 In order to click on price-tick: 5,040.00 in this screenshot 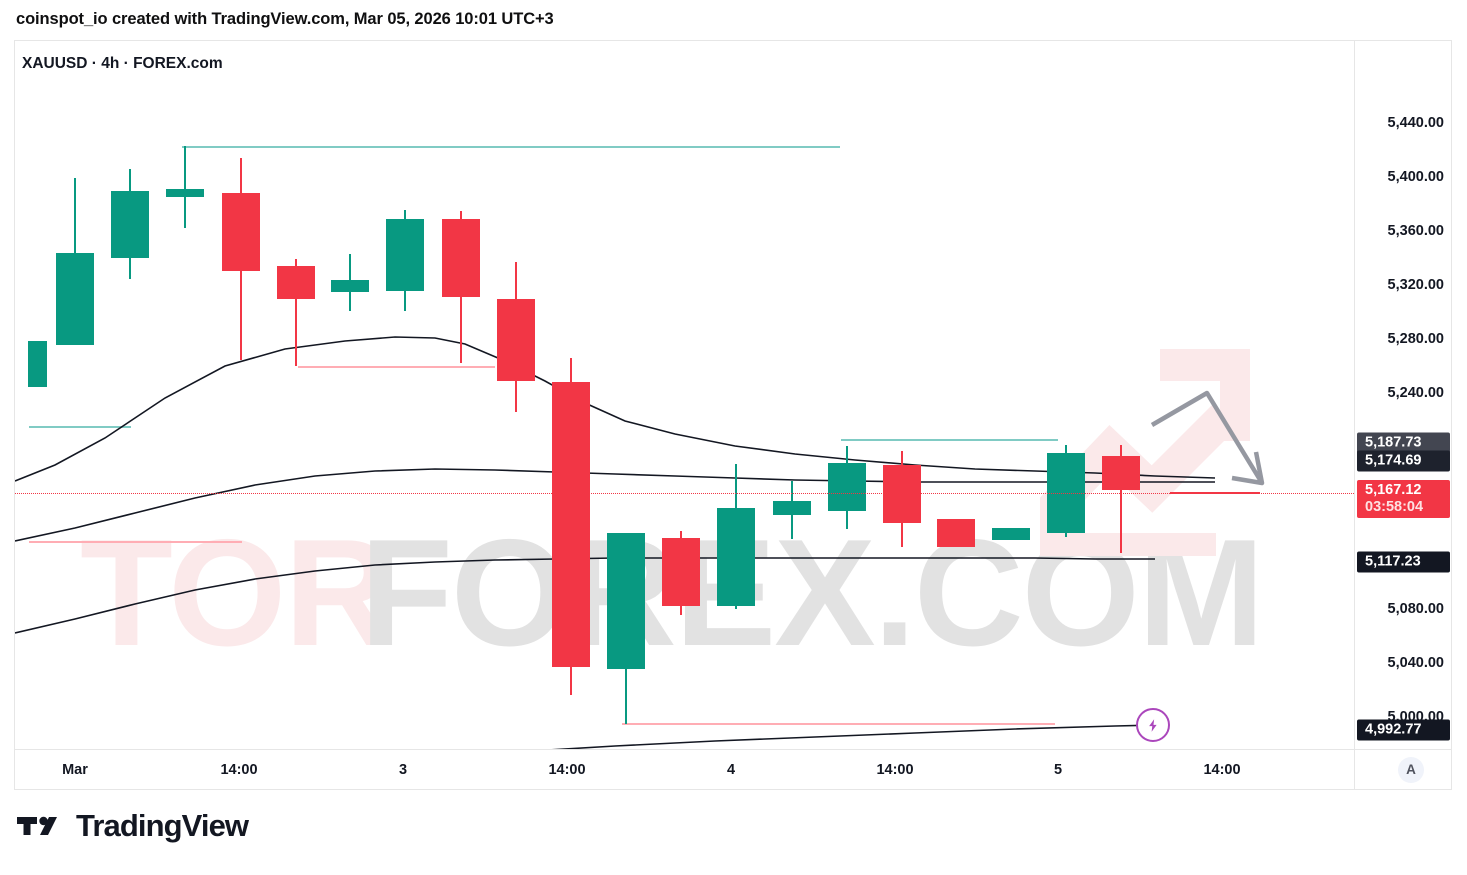, I will do `click(1415, 663)`.